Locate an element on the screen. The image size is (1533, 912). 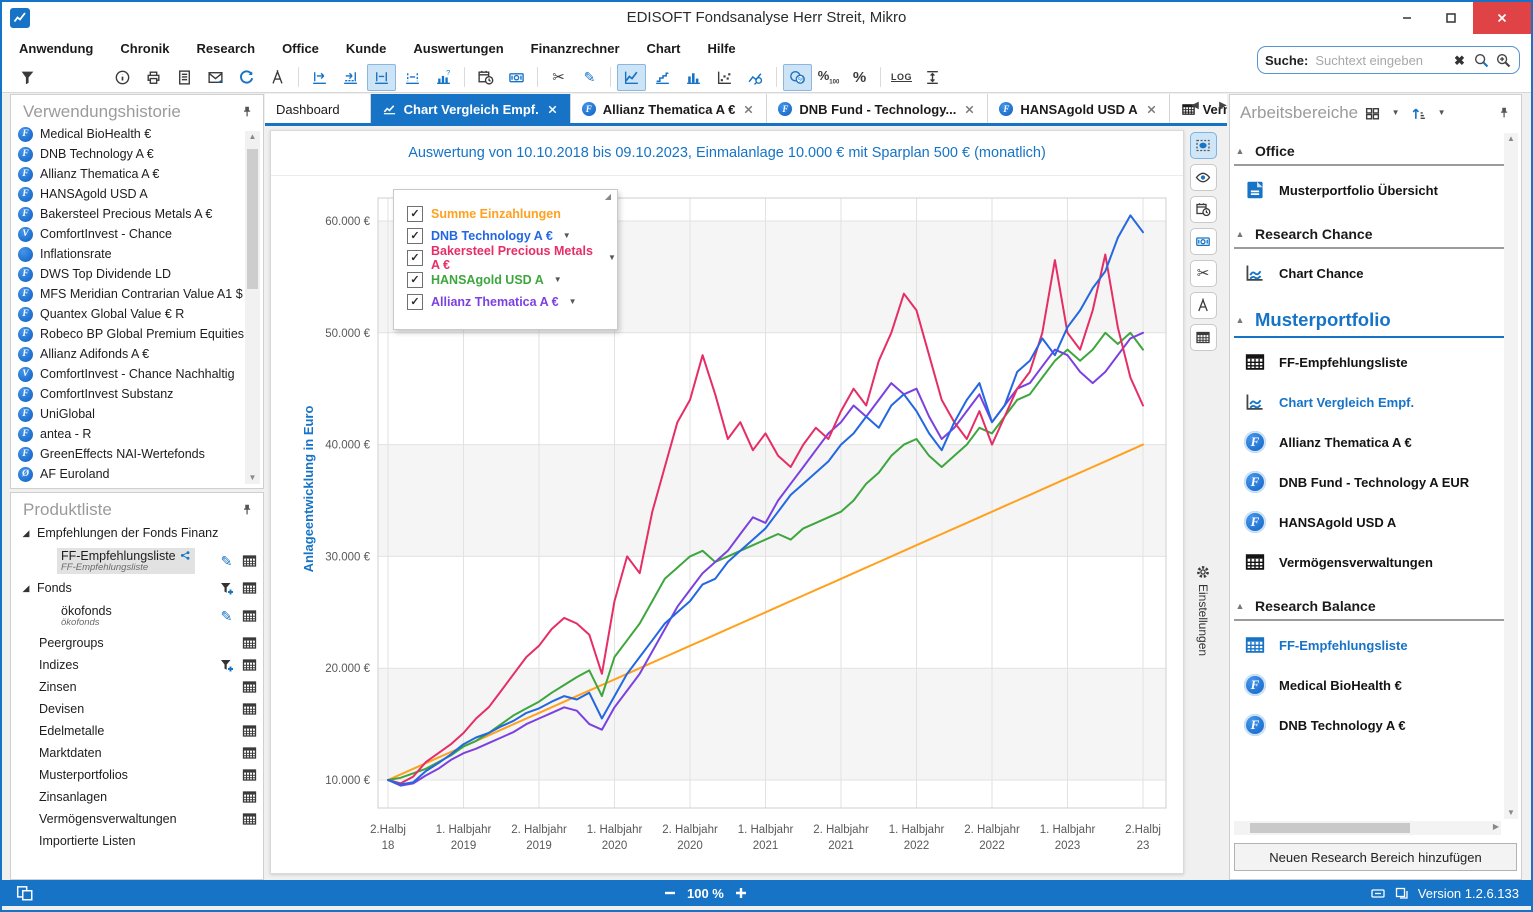
tab: F HANSAgold USD A is located at coordinates (1079, 109).